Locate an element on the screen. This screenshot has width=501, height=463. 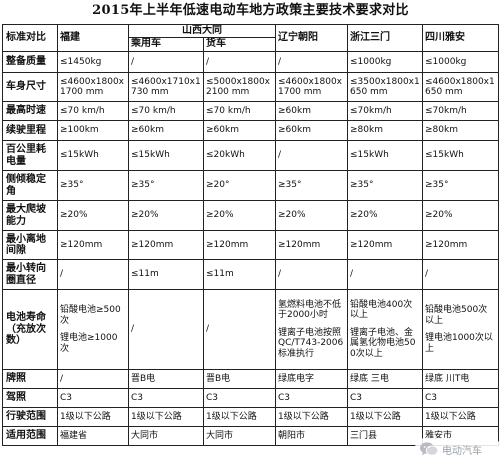
cell-sichuan: ≤70km/h is located at coordinates (460, 111).